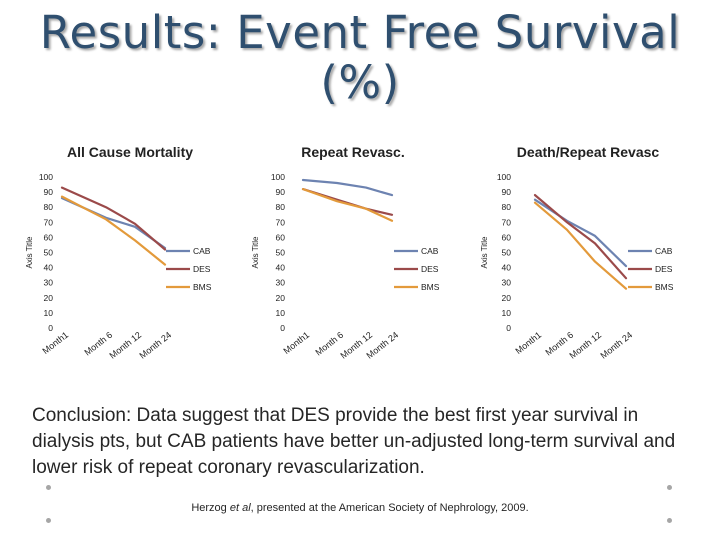  I want to click on chart2-ytick-label: 80, so click(281, 207).